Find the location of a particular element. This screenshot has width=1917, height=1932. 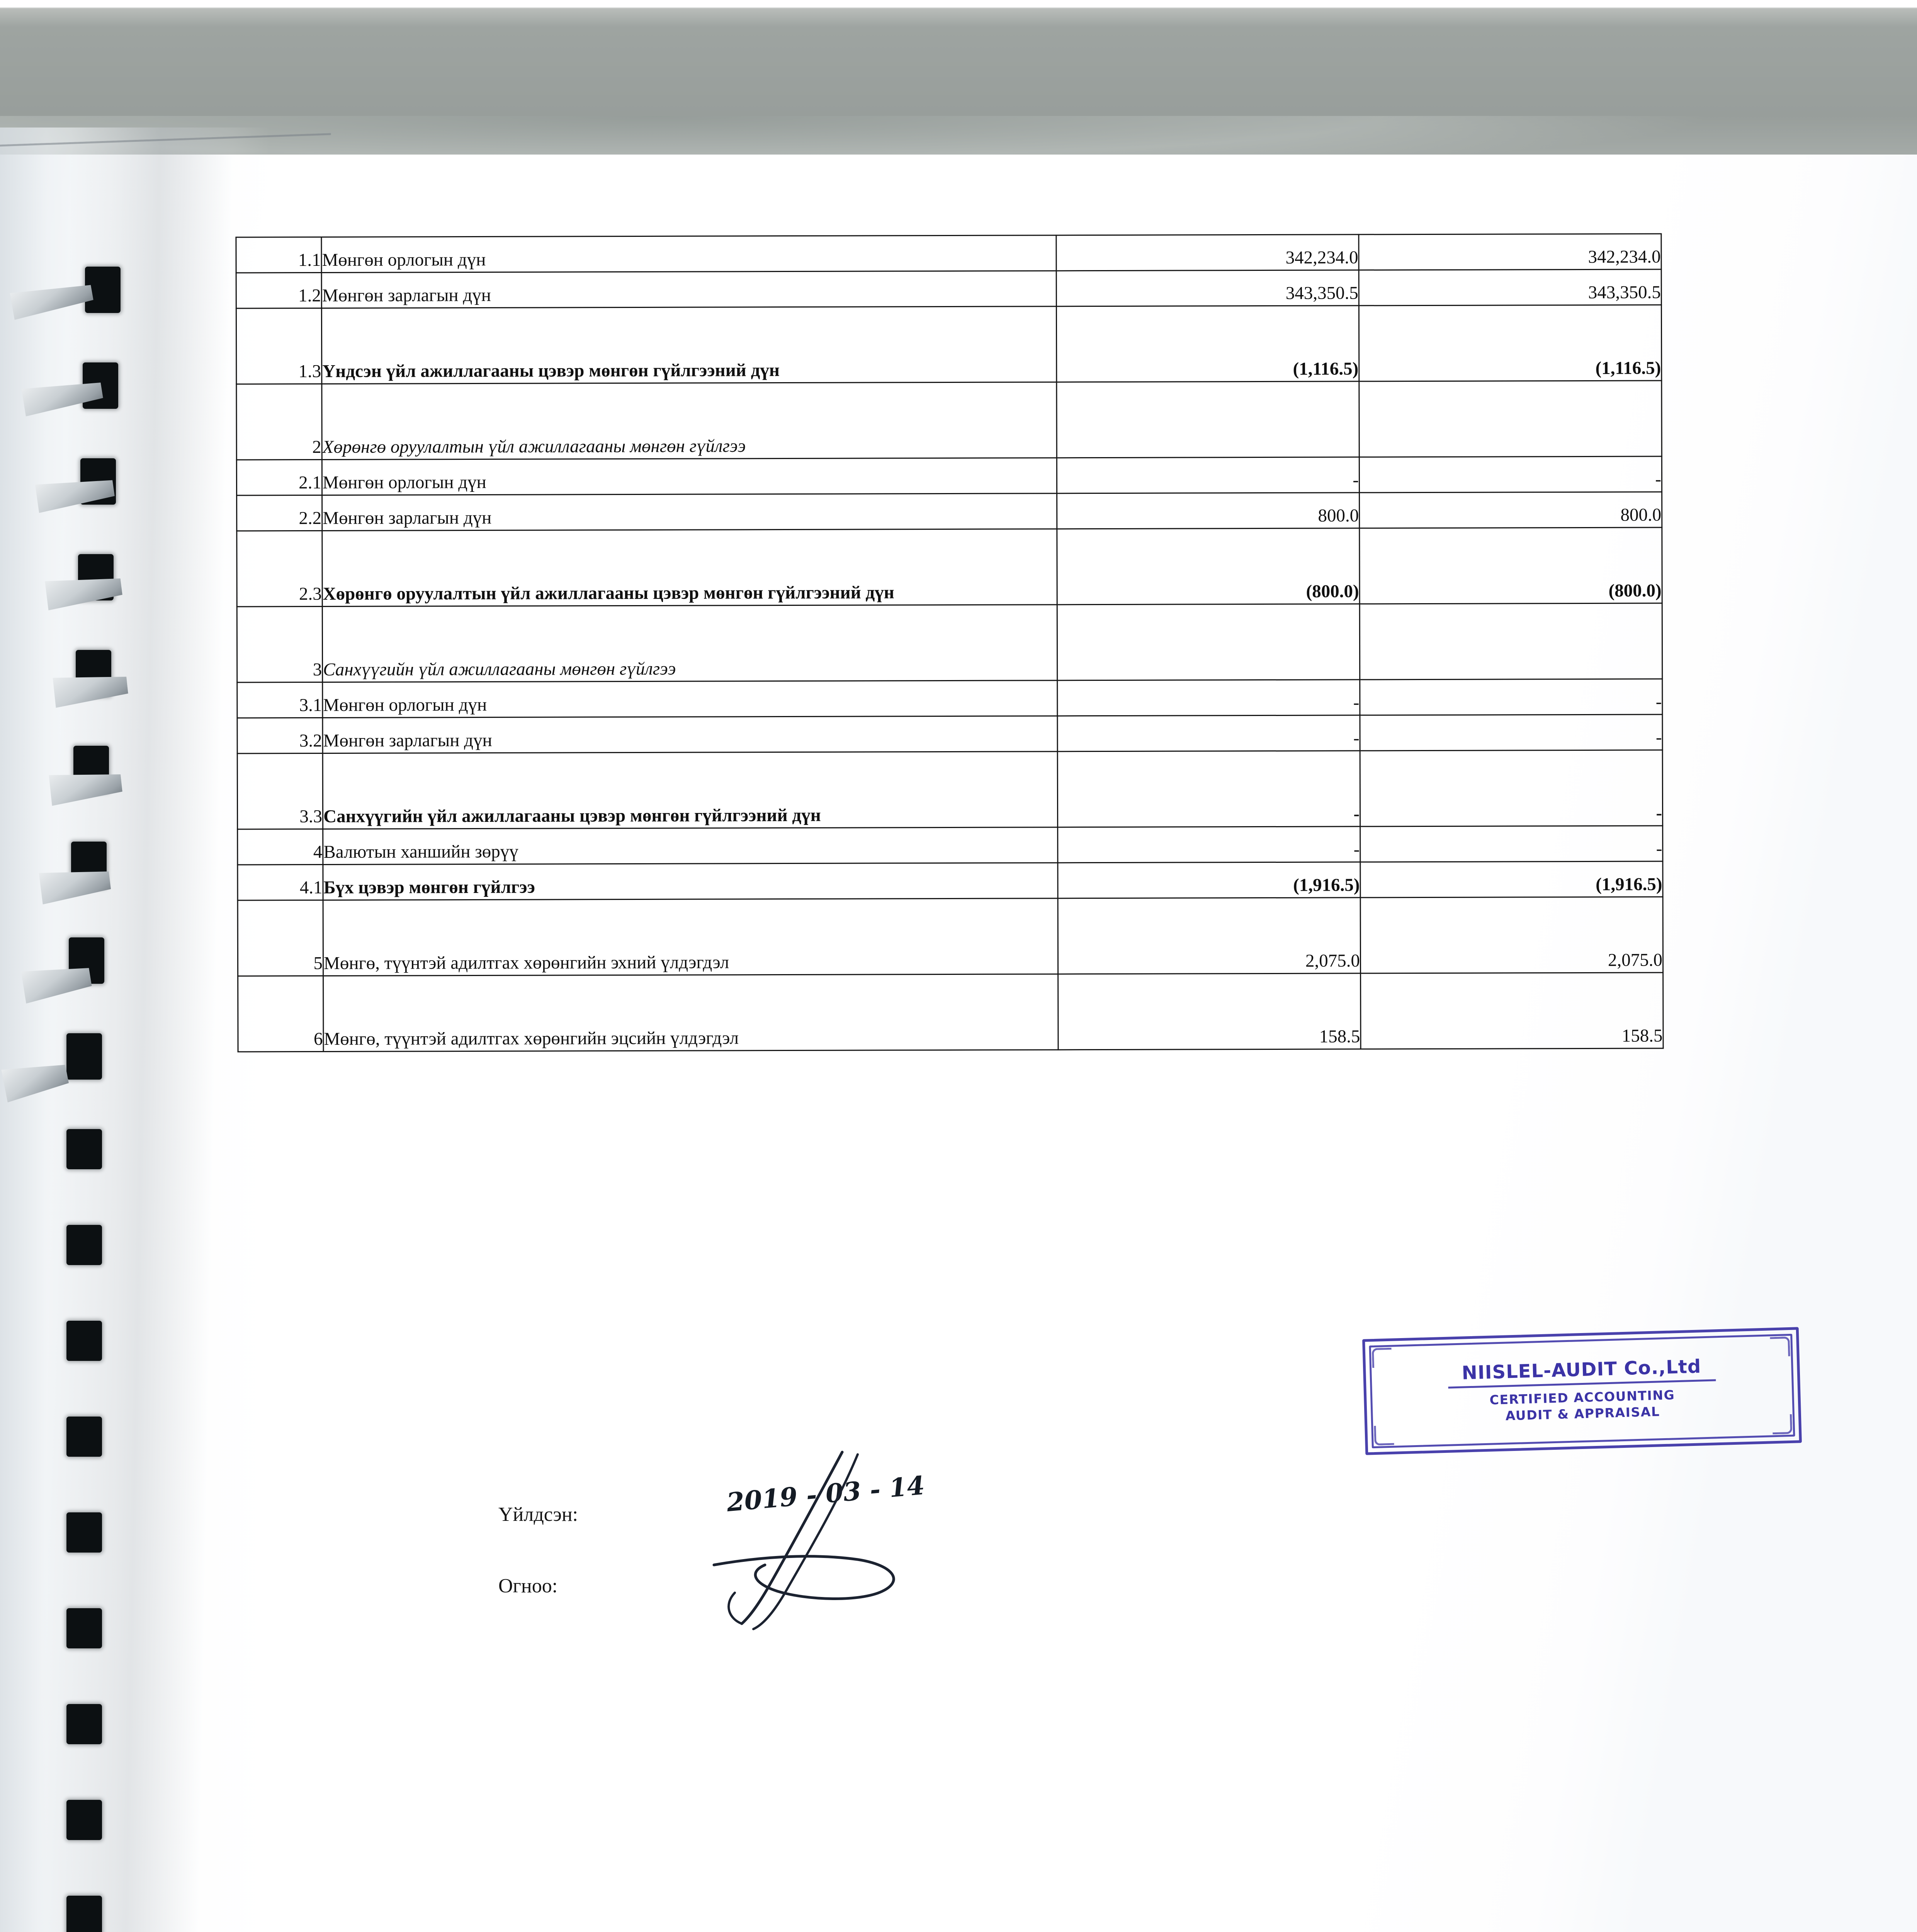

row-amount-prior-cell: 2,075.0 is located at coordinates (1511, 935).